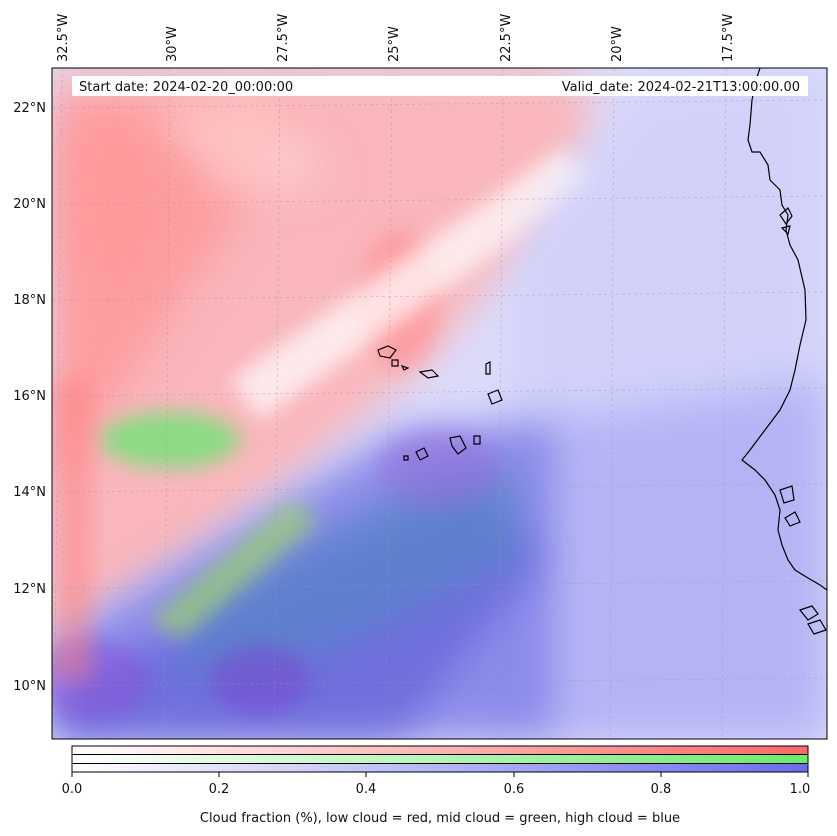 Image resolution: width=837 pixels, height=836 pixels. I want to click on colorbar-tick-label: 0.6, so click(514, 789).